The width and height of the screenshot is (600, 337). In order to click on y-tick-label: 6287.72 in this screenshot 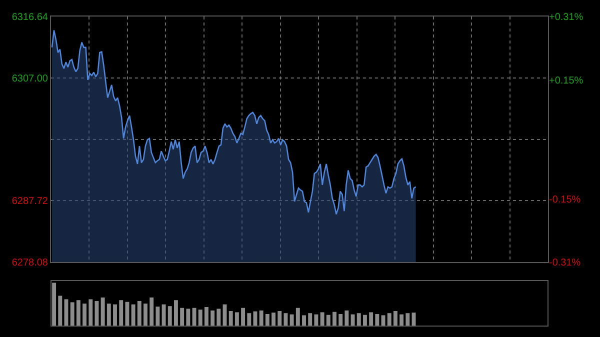, I will do `click(30, 202)`.